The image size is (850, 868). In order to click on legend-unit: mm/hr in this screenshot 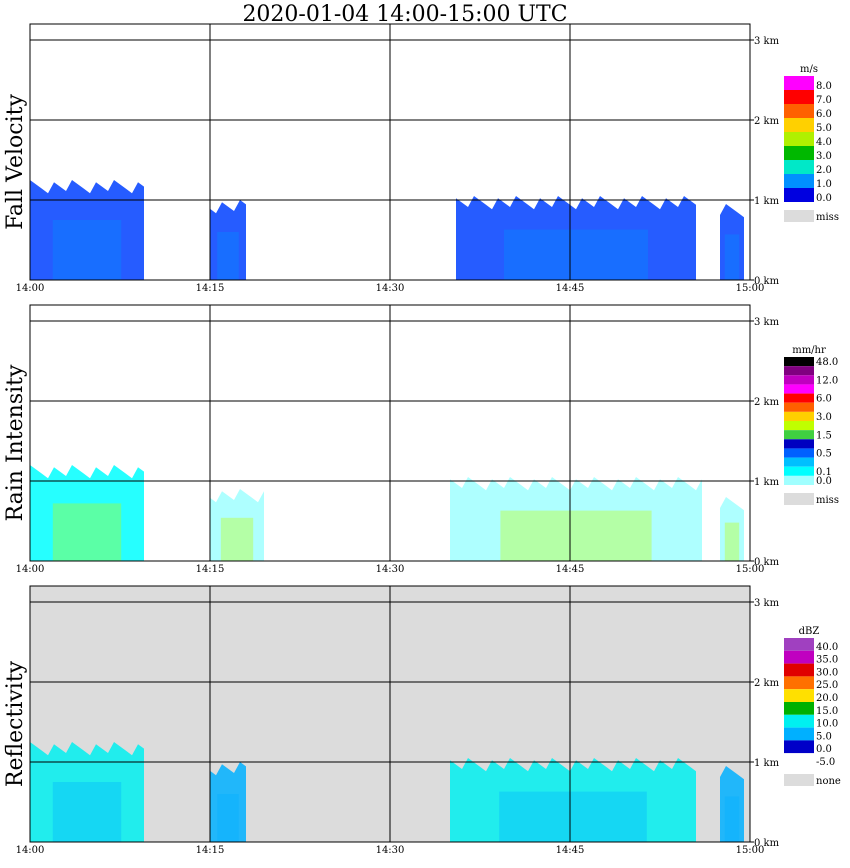, I will do `click(809, 350)`.